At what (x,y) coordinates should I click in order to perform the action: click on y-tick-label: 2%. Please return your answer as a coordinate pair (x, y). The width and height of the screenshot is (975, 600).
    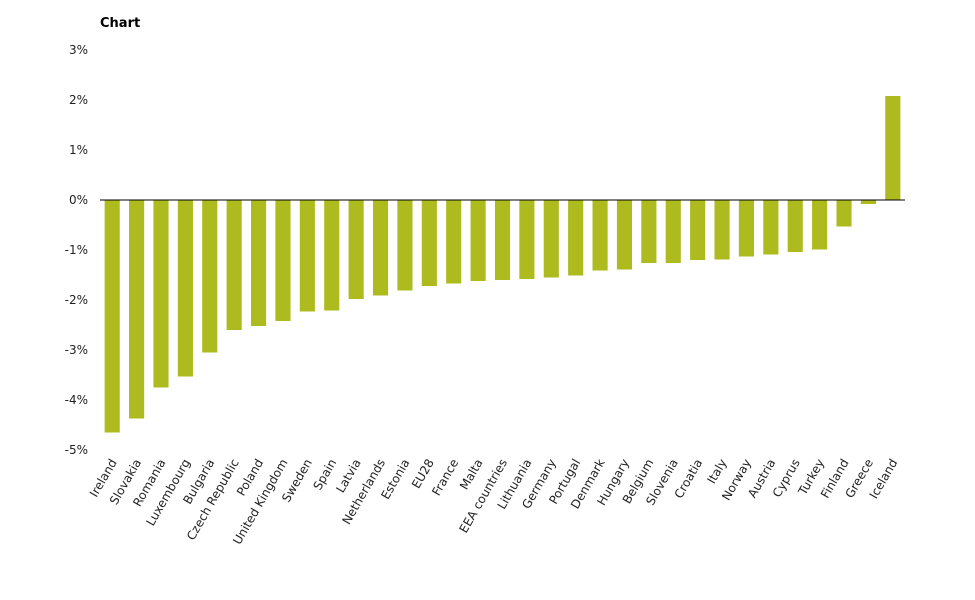
    Looking at the image, I should click on (78, 100).